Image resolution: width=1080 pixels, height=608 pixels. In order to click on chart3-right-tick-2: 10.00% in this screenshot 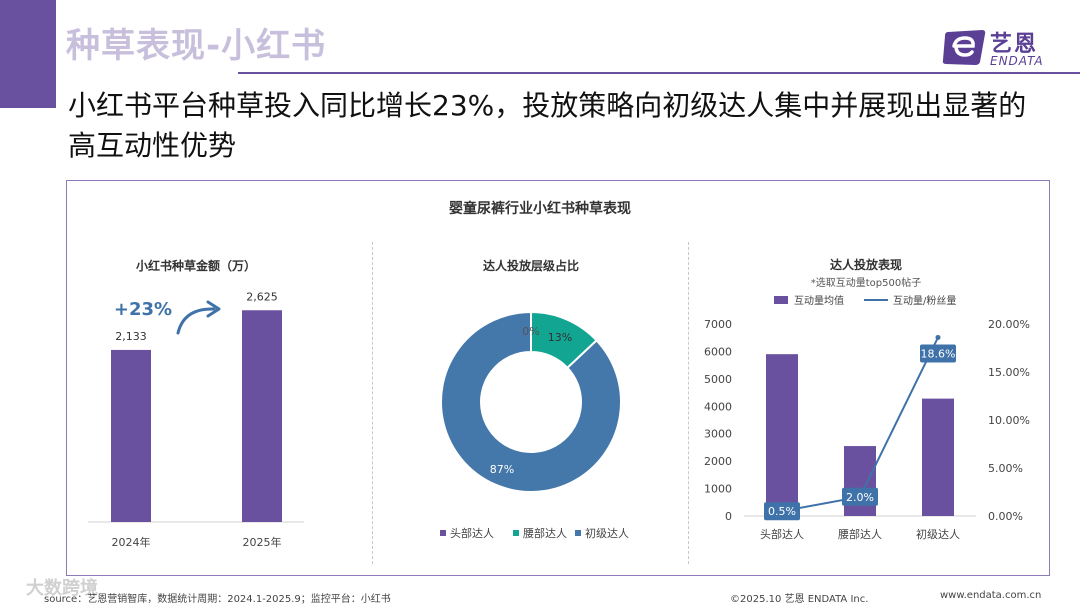, I will do `click(1009, 420)`.